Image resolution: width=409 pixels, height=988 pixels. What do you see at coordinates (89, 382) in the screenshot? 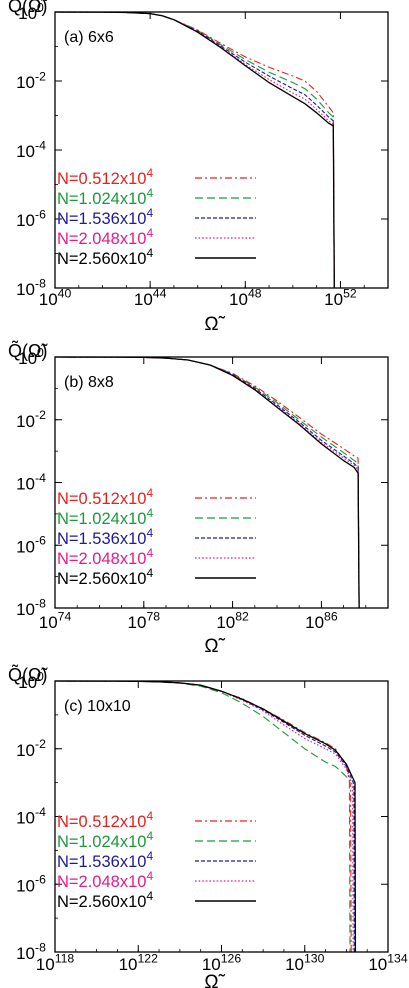
I see `panel-label: (b) 8x8` at bounding box center [89, 382].